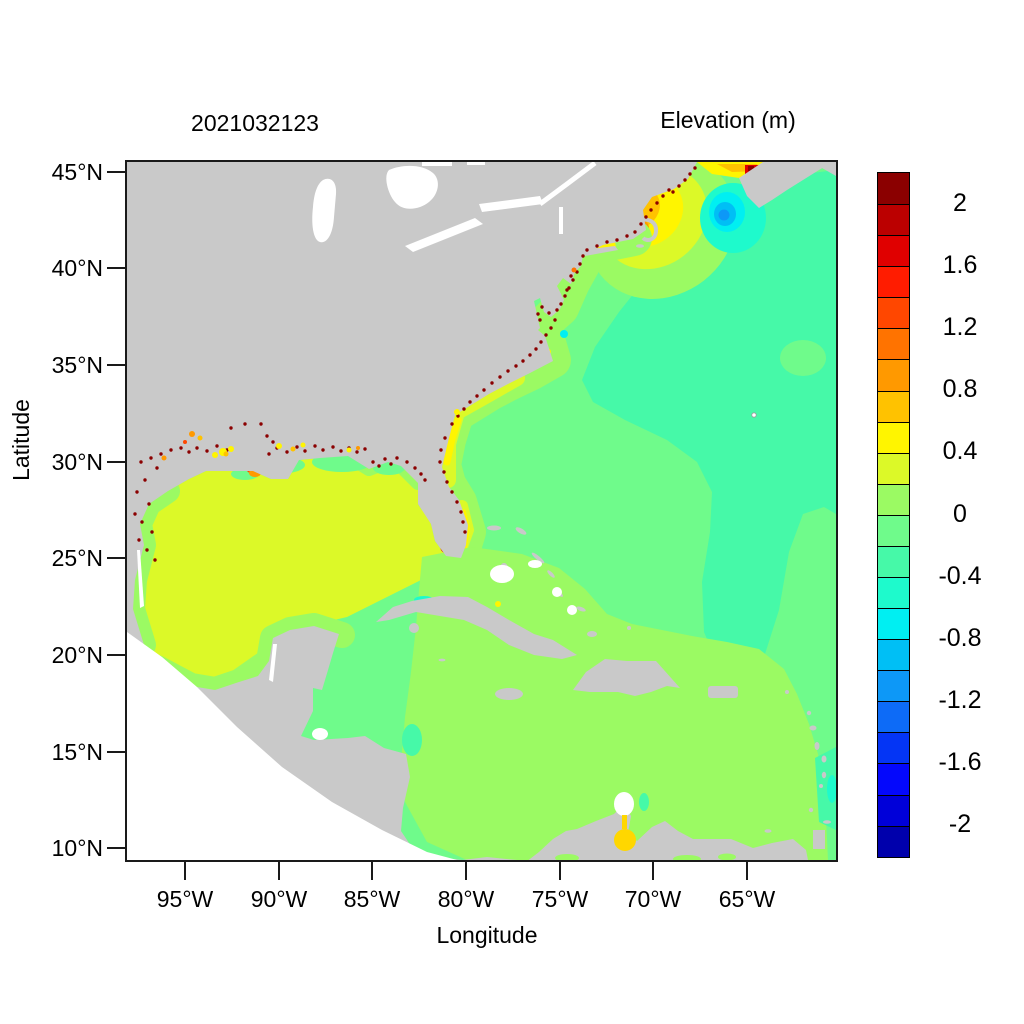 The image size is (1024, 1024). What do you see at coordinates (77, 752) in the screenshot?
I see `y-tick-label: 15°N` at bounding box center [77, 752].